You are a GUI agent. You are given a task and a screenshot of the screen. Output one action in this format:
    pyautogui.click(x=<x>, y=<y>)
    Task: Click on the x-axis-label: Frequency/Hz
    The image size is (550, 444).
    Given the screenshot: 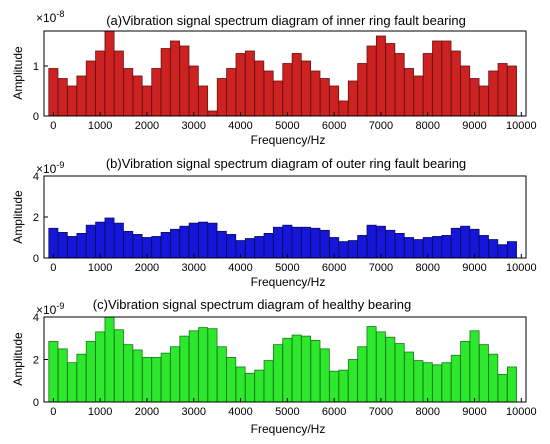 What is the action you would take?
    pyautogui.click(x=288, y=282)
    